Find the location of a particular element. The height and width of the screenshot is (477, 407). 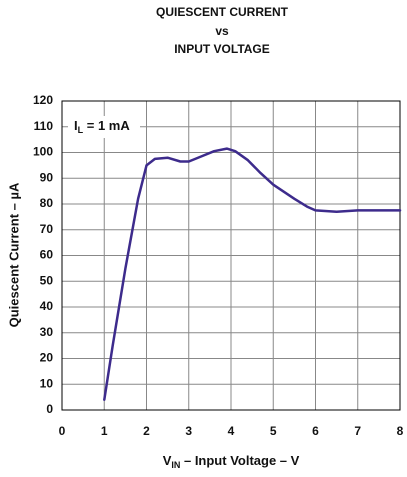

annotation-text: = 1 mA is located at coordinates (106, 125).